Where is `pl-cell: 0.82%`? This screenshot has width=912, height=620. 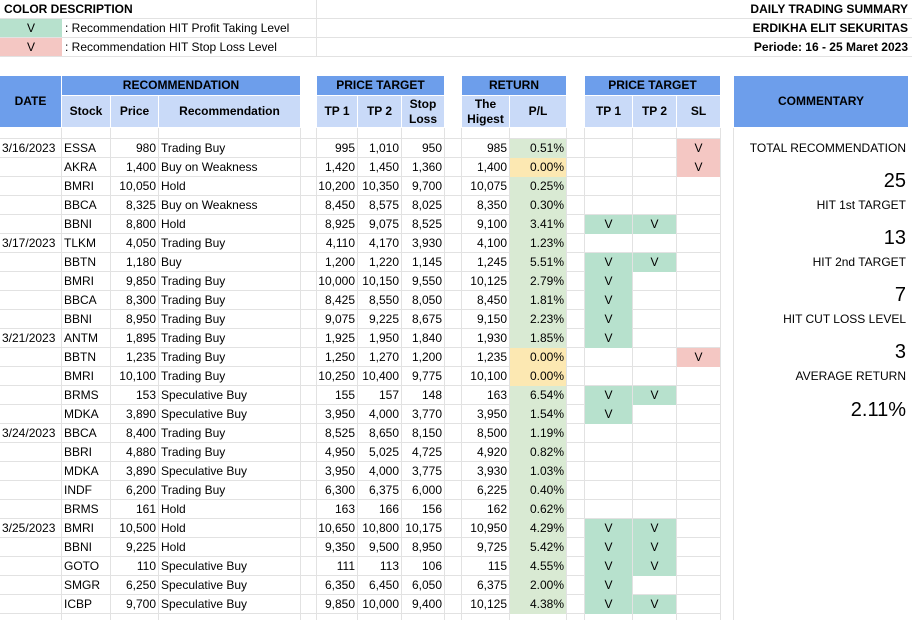 pl-cell: 0.82% is located at coordinates (538, 452).